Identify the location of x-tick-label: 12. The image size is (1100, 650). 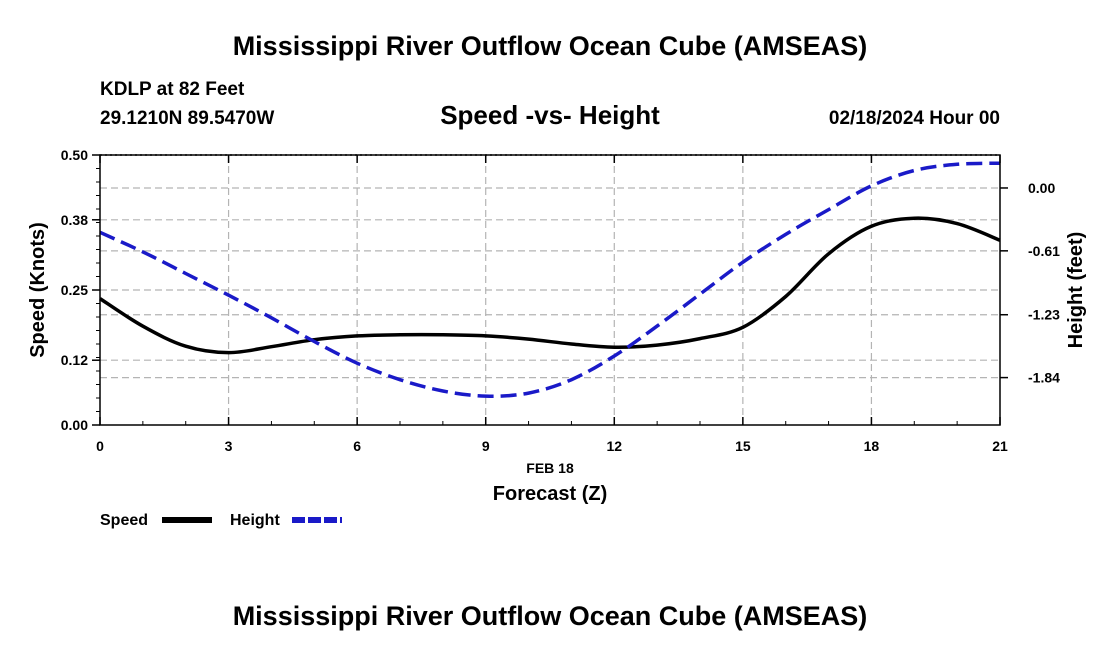
(614, 446).